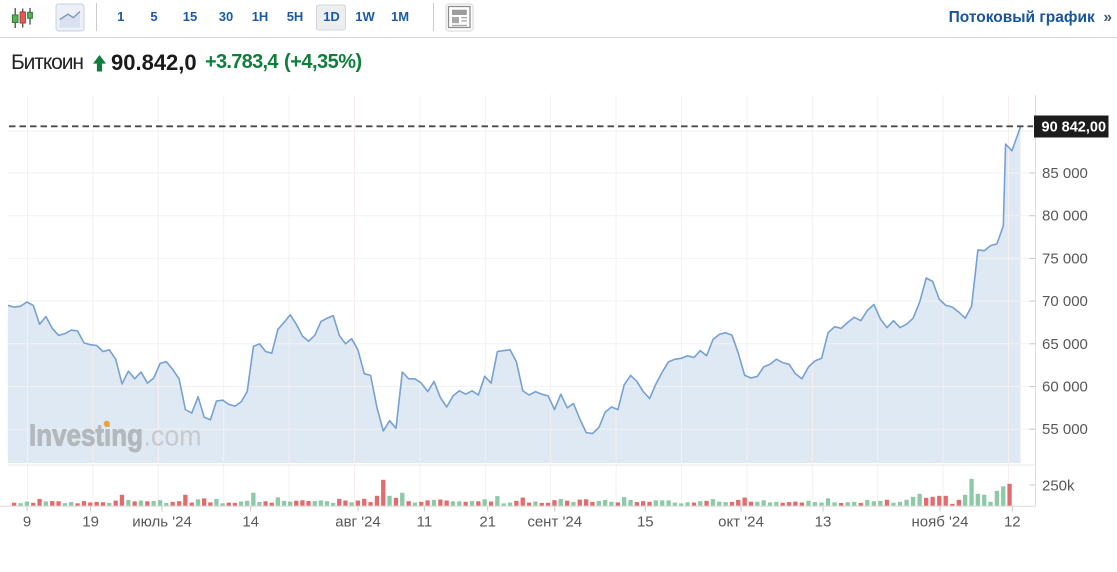  What do you see at coordinates (1065, 429) in the screenshot?
I see `svg-text: 55 000` at bounding box center [1065, 429].